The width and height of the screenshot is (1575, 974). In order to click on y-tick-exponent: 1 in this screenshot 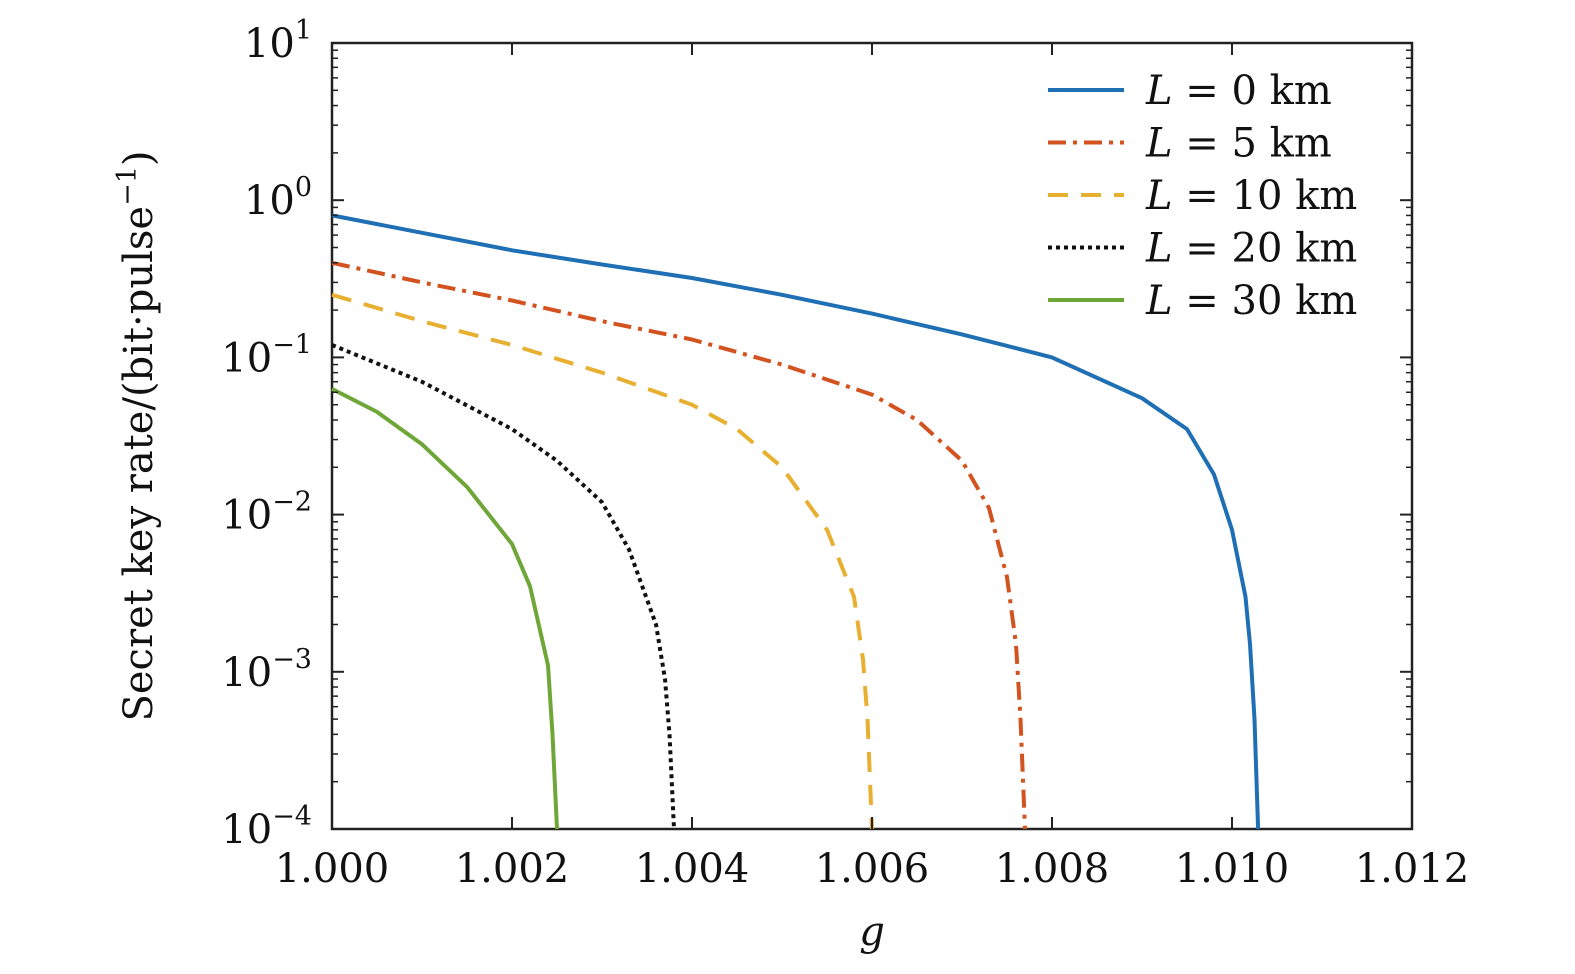, I will do `click(303, 30)`.